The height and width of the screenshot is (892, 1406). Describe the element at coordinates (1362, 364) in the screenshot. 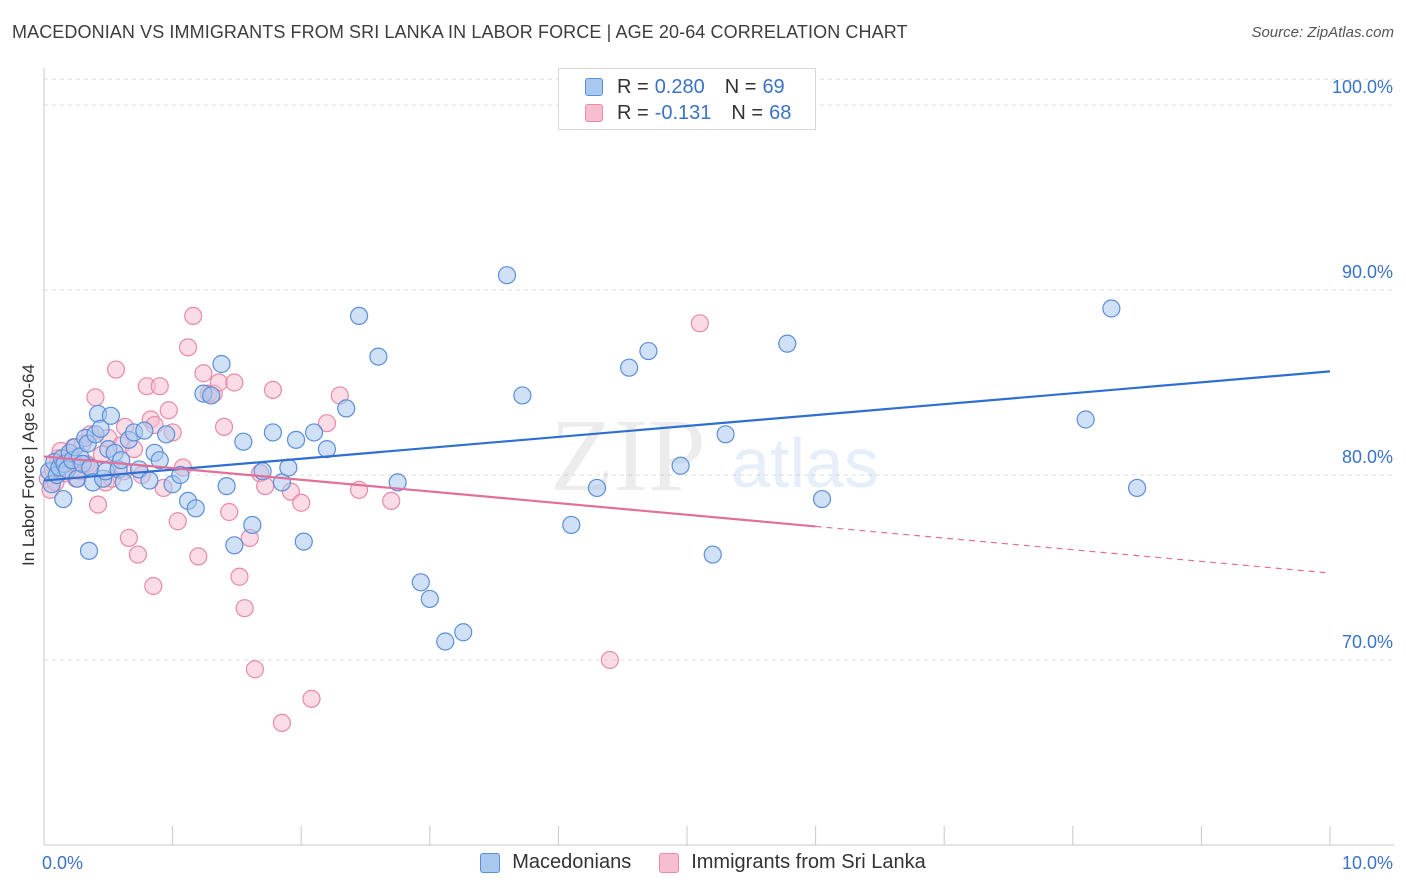

I see `y-tick-labels: 70.0% 80.0% 90.0% 100.0%` at that location.